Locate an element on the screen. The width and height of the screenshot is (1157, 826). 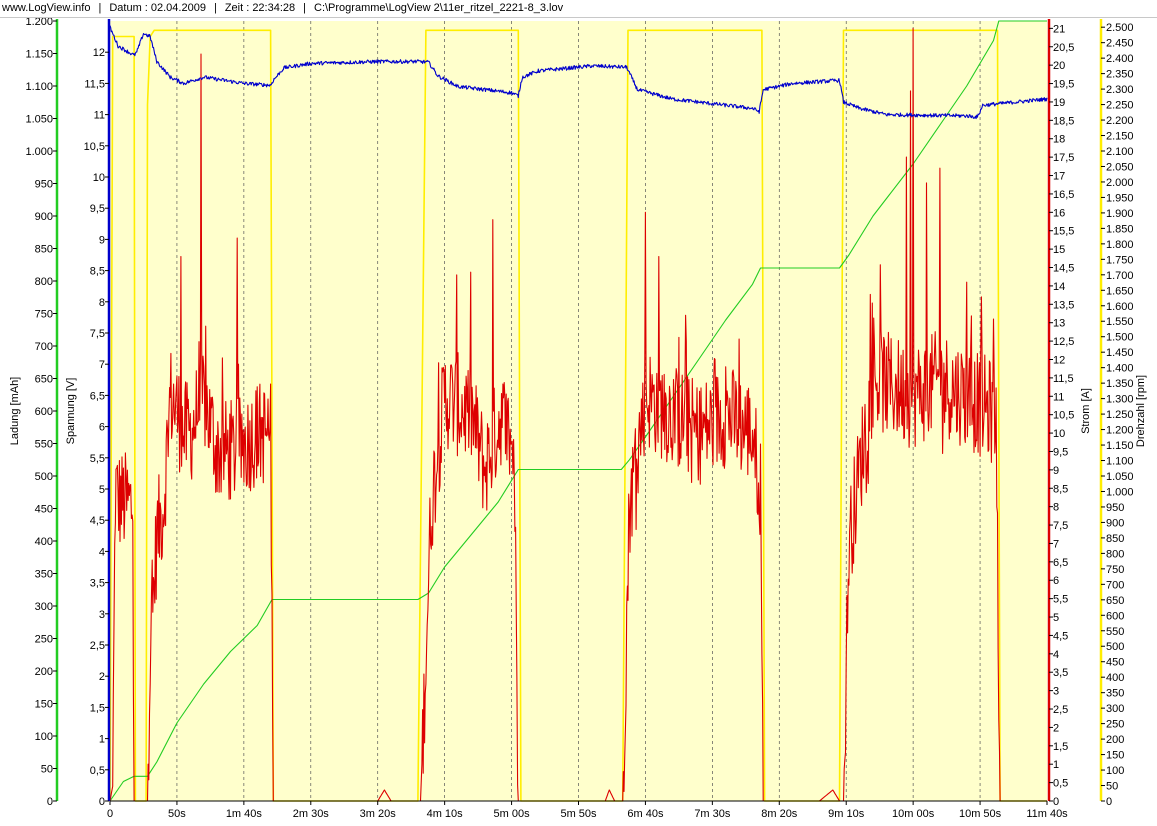
strom-tick-label: 3 is located at coordinates (1056, 692).